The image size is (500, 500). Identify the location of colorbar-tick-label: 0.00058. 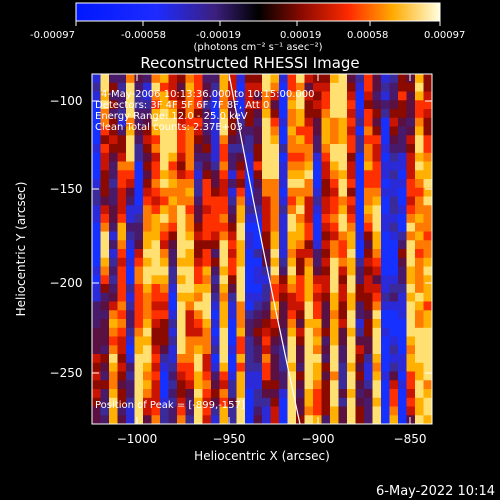
(367, 35).